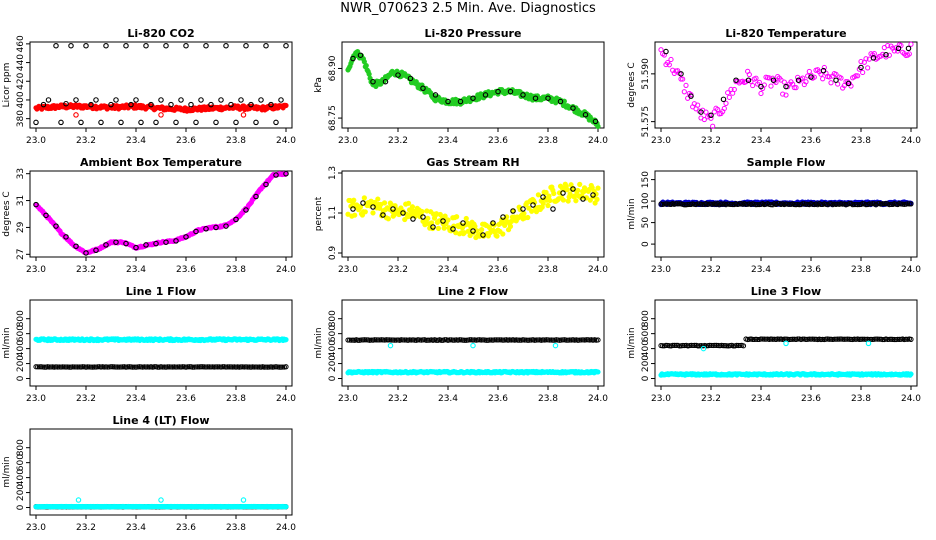 This screenshot has width=936, height=540. Describe the element at coordinates (319, 213) in the screenshot. I see `y-axis-label: percent` at that location.